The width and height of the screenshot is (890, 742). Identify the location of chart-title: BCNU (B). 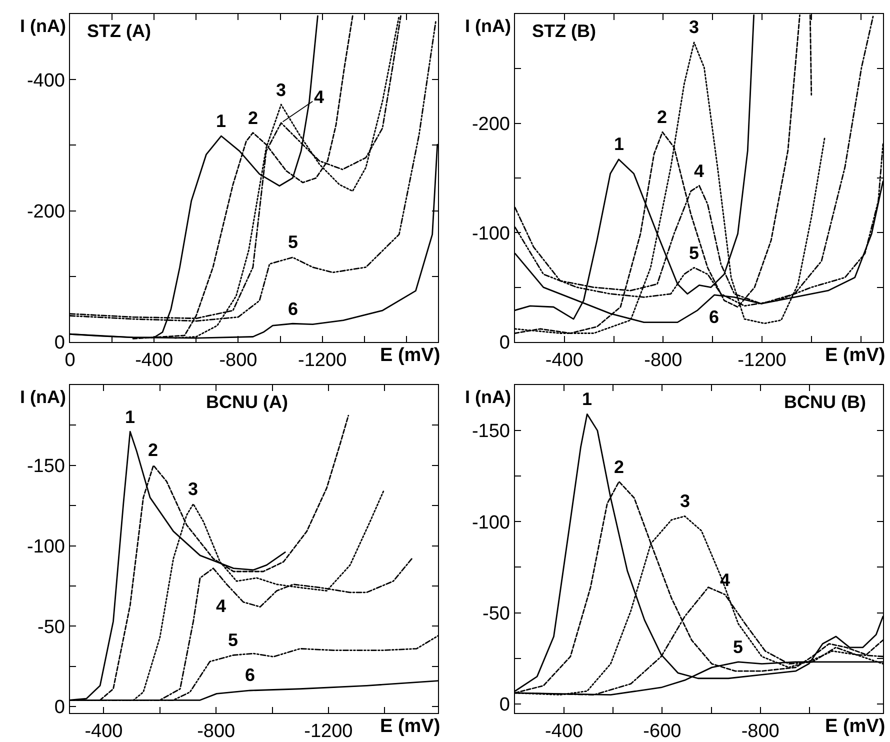
(825, 402).